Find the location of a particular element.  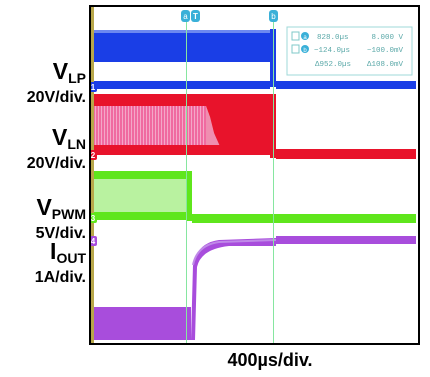

svg-text: Δ952.0µs is located at coordinates (333, 65).